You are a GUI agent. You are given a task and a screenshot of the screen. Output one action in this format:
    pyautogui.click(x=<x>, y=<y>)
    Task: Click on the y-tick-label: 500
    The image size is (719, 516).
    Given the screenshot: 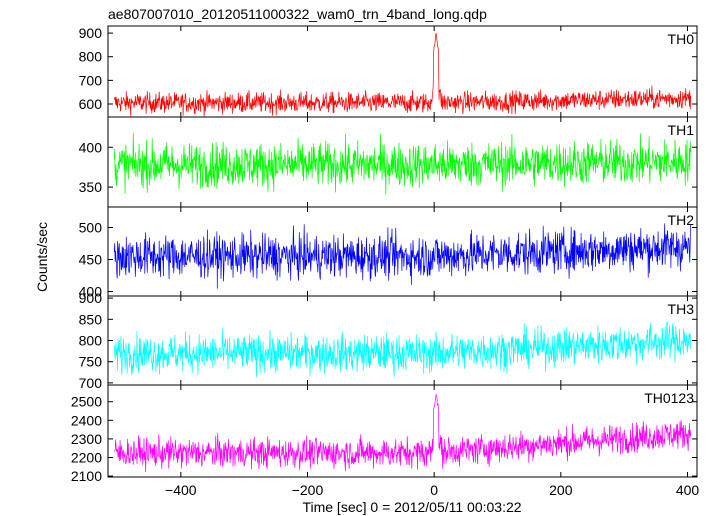 What is the action you would take?
    pyautogui.click(x=91, y=227)
    